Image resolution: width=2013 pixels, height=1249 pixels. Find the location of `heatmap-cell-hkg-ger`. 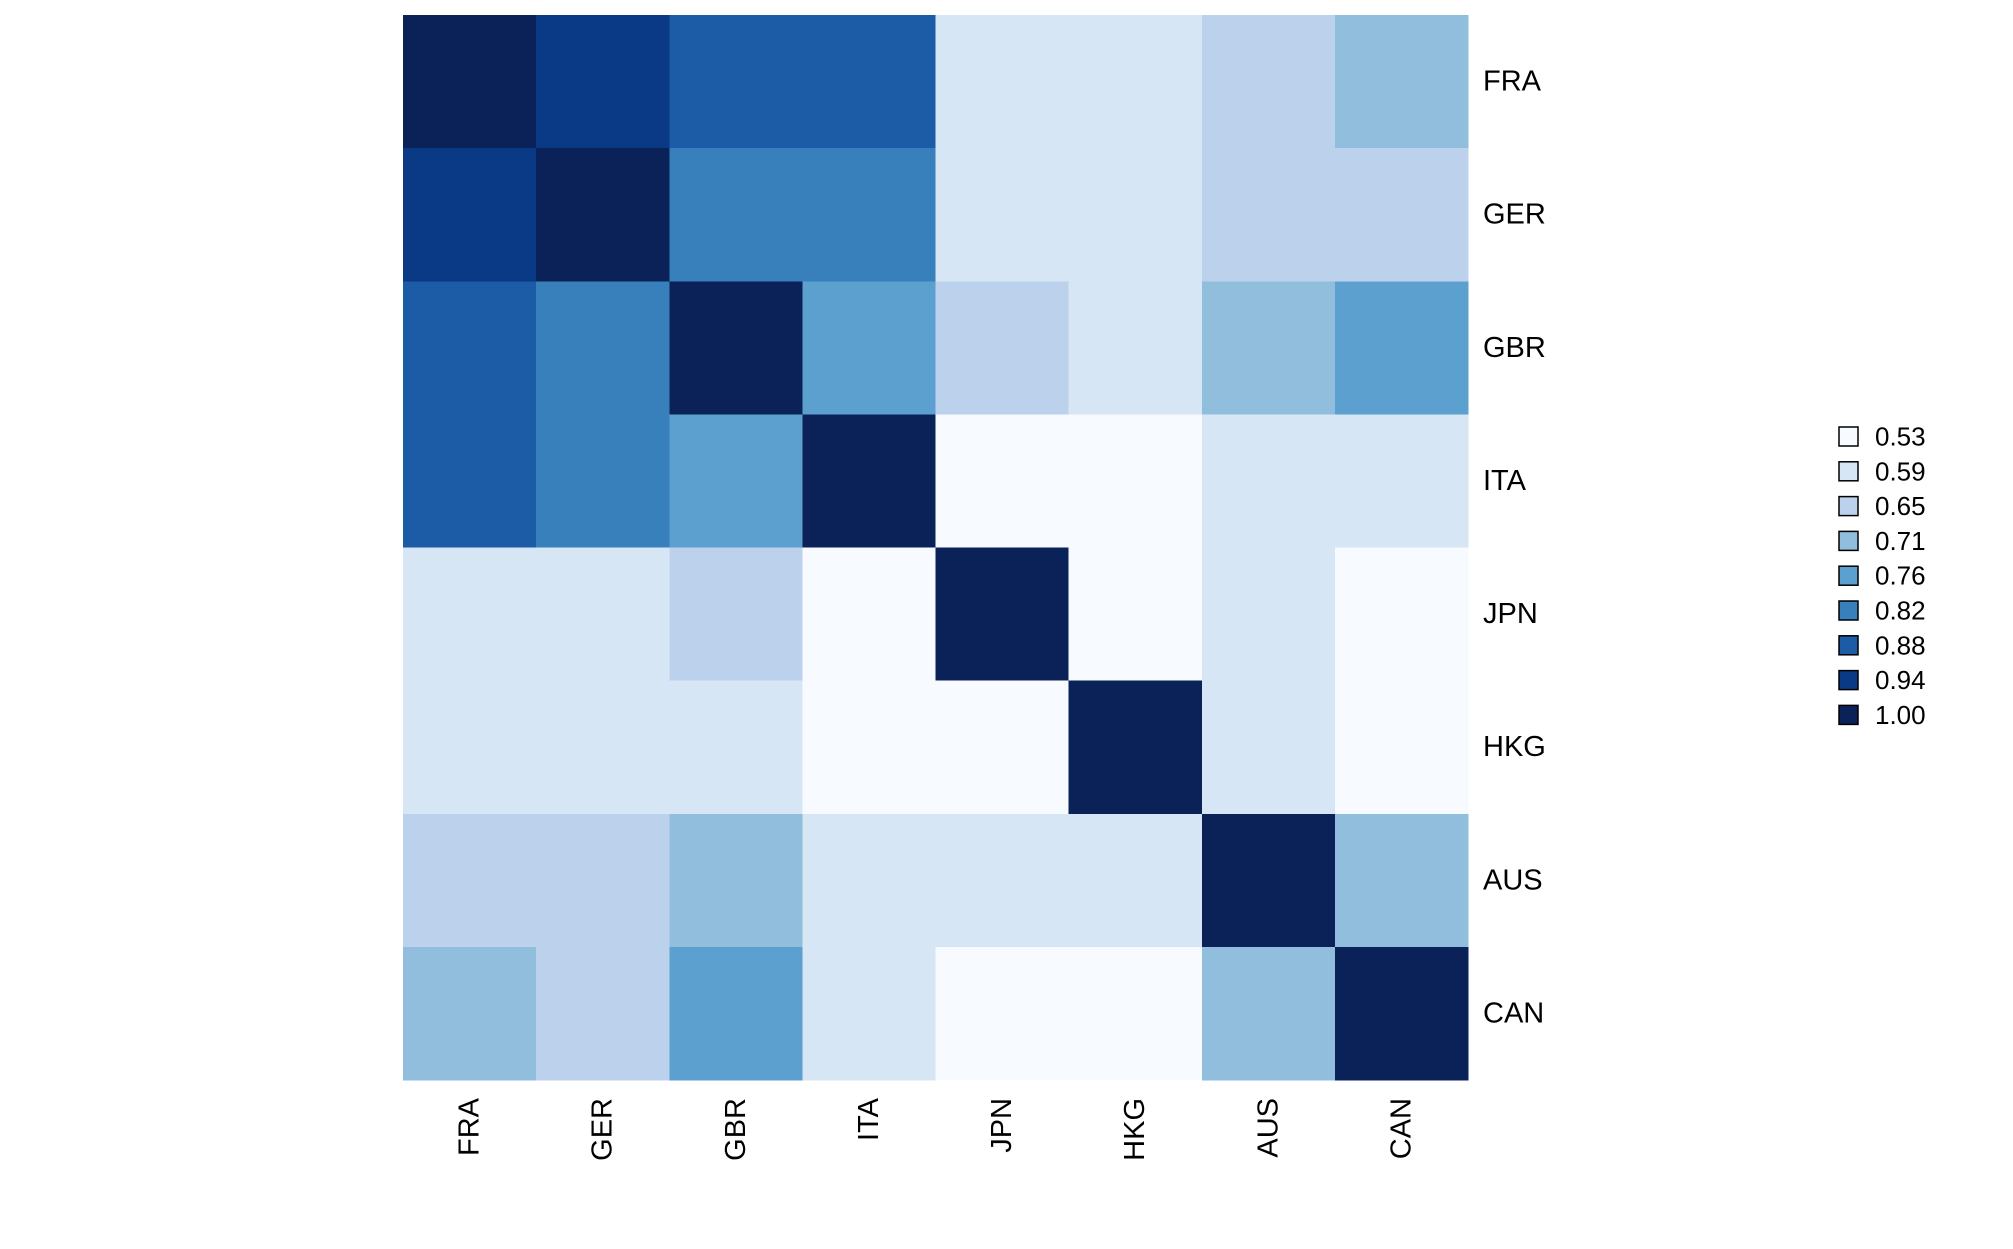

heatmap-cell-hkg-ger is located at coordinates (603, 747).